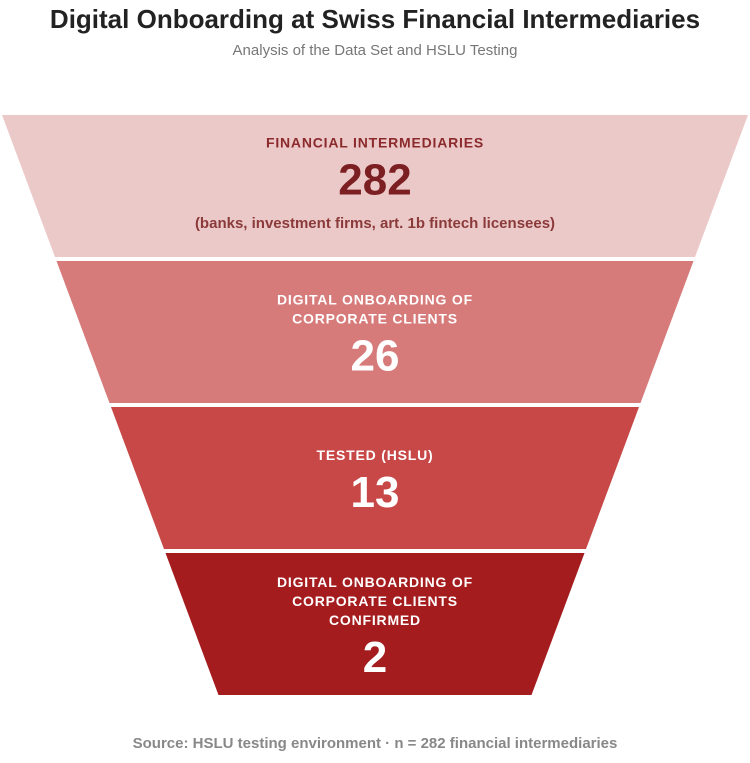 Image resolution: width=750 pixels, height=763 pixels. What do you see at coordinates (375, 620) in the screenshot?
I see `stage-label: CONFIRMED` at bounding box center [375, 620].